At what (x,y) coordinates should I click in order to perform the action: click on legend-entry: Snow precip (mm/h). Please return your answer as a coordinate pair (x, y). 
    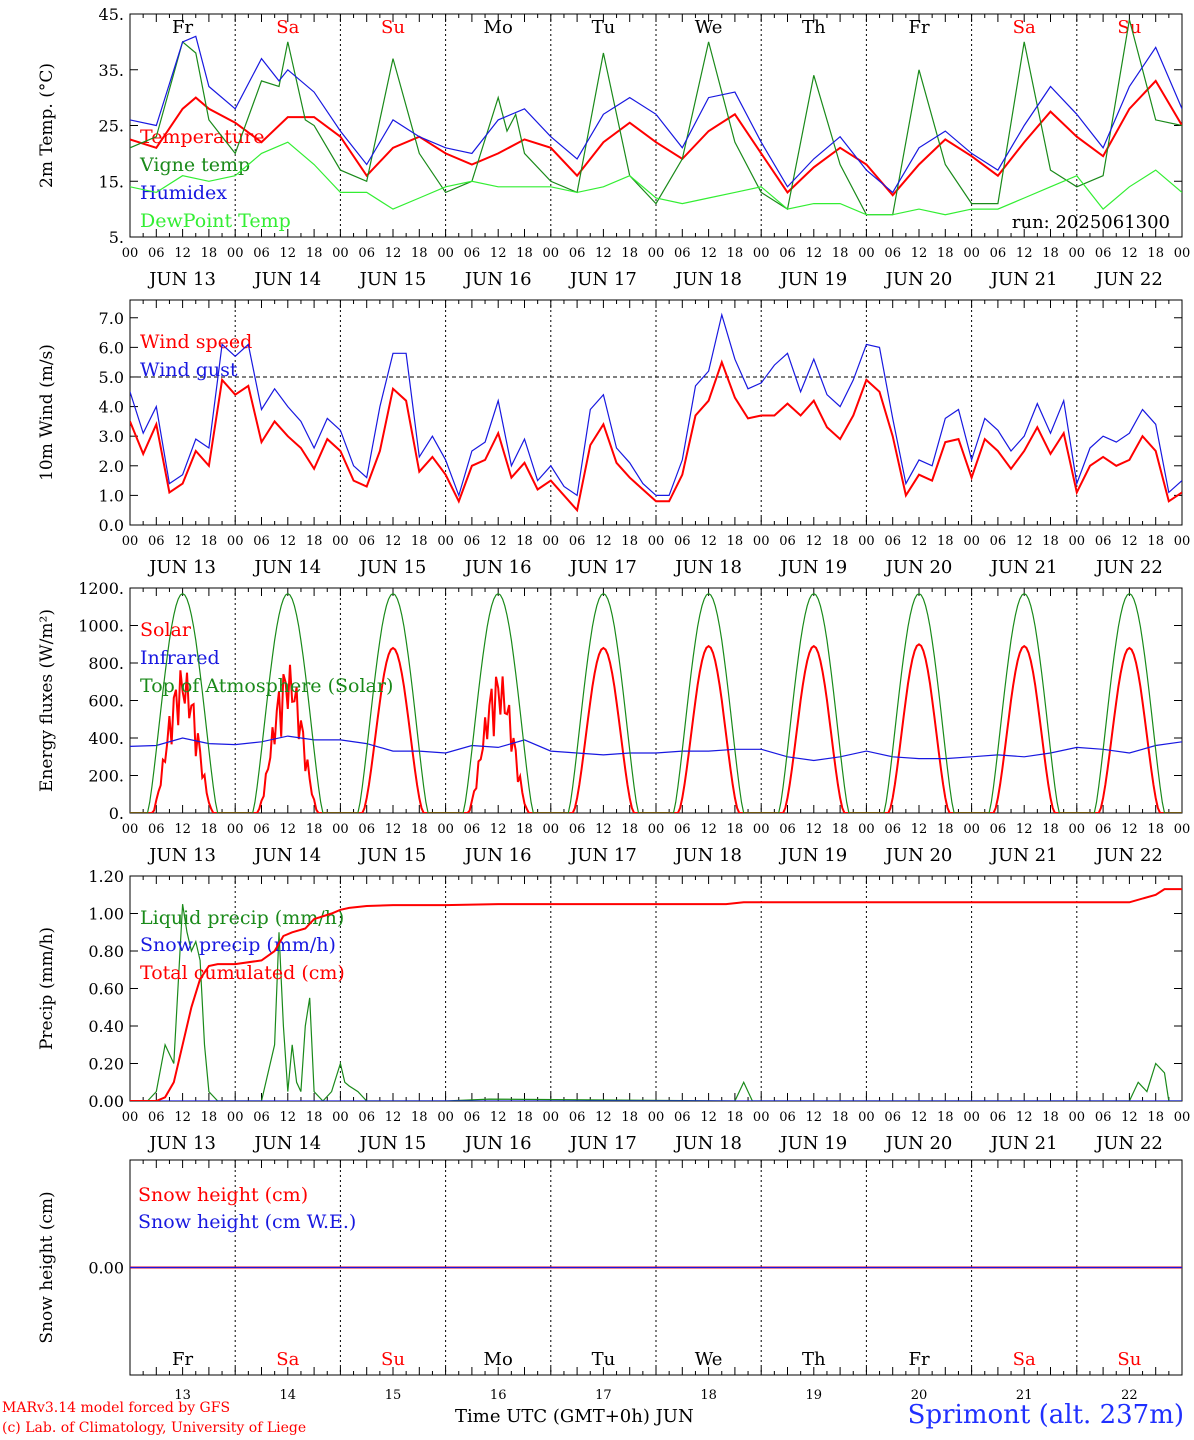
    Looking at the image, I should click on (238, 945).